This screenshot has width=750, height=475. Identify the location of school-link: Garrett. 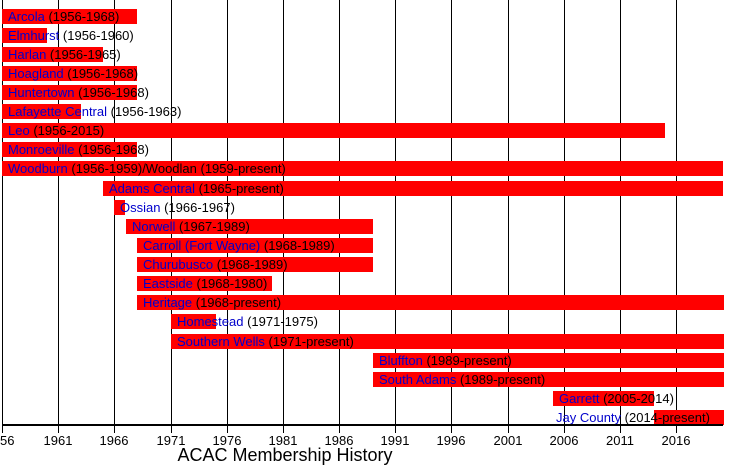
(579, 398).